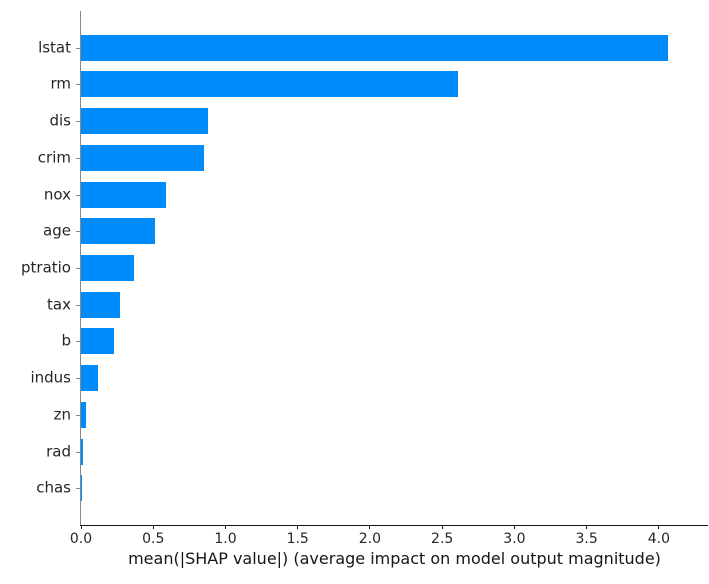  Describe the element at coordinates (586, 539) in the screenshot. I see `x-tick-label: 3.5` at that location.